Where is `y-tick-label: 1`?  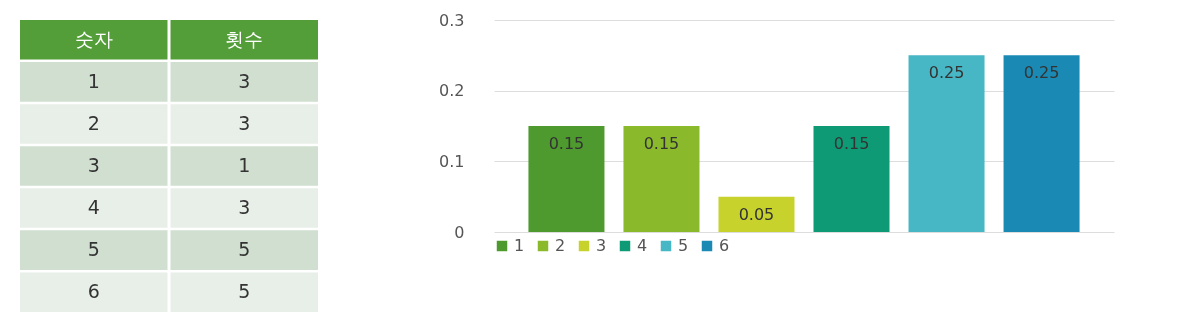
y-tick-label: 1 is located at coordinates (93, 80).